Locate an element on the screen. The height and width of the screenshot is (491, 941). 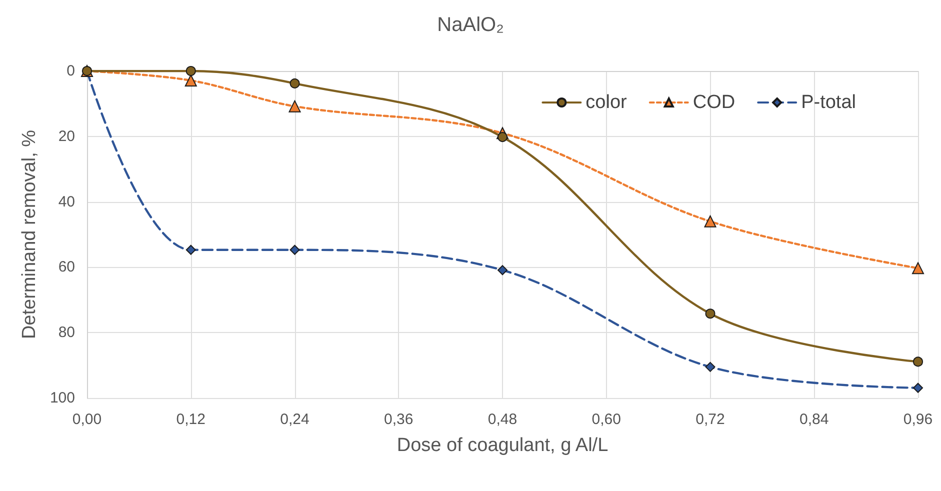
y-axis-title: Determinand removal, % is located at coordinates (29, 235).